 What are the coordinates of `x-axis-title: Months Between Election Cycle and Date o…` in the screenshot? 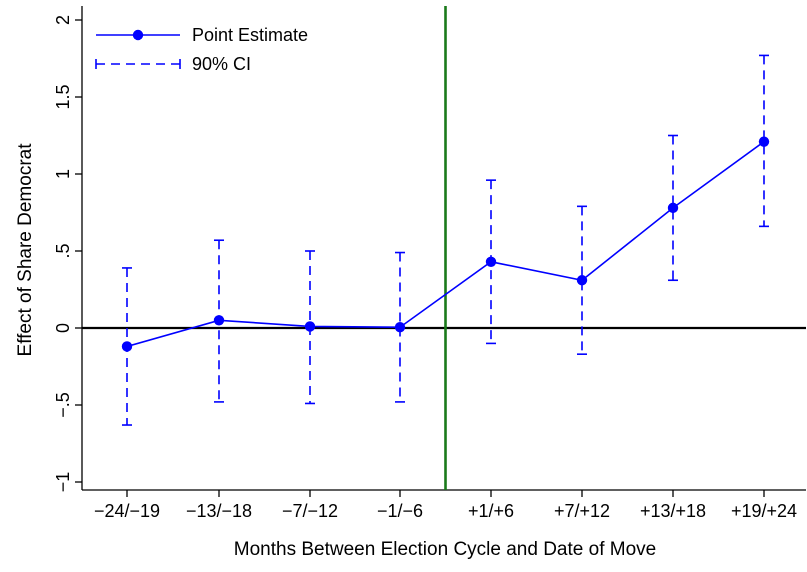 It's located at (445, 549).